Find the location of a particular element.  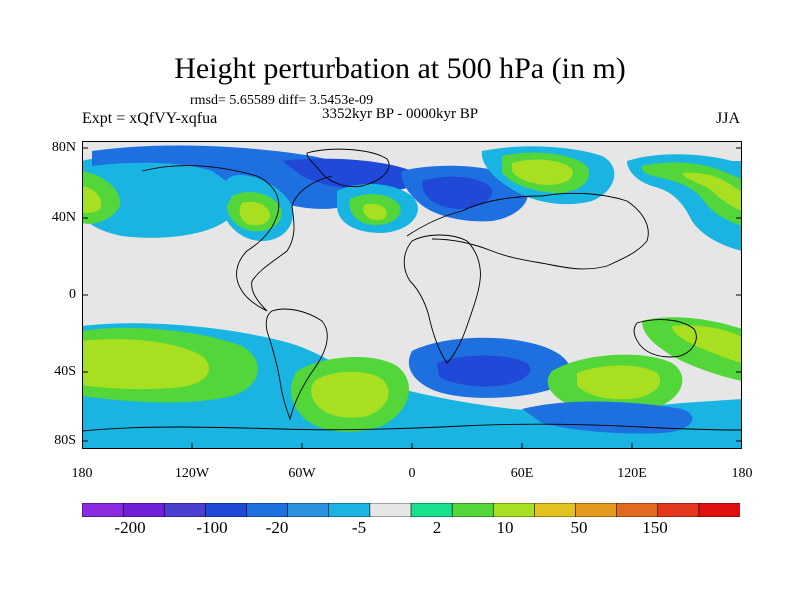

experiment-label: Expt = xQfVY-xqfua is located at coordinates (150, 118).